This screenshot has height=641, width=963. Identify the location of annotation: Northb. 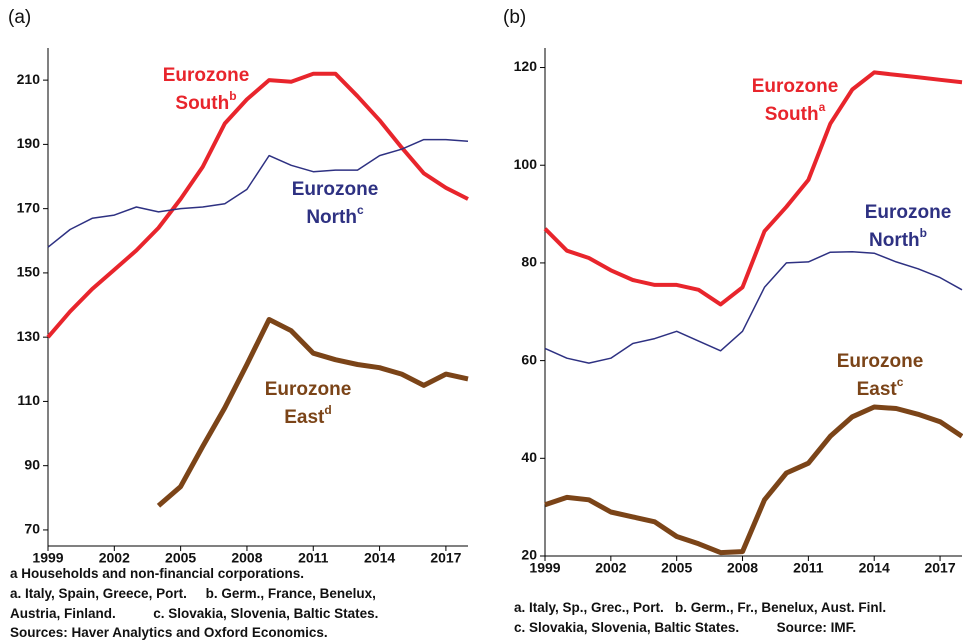
(898, 238).